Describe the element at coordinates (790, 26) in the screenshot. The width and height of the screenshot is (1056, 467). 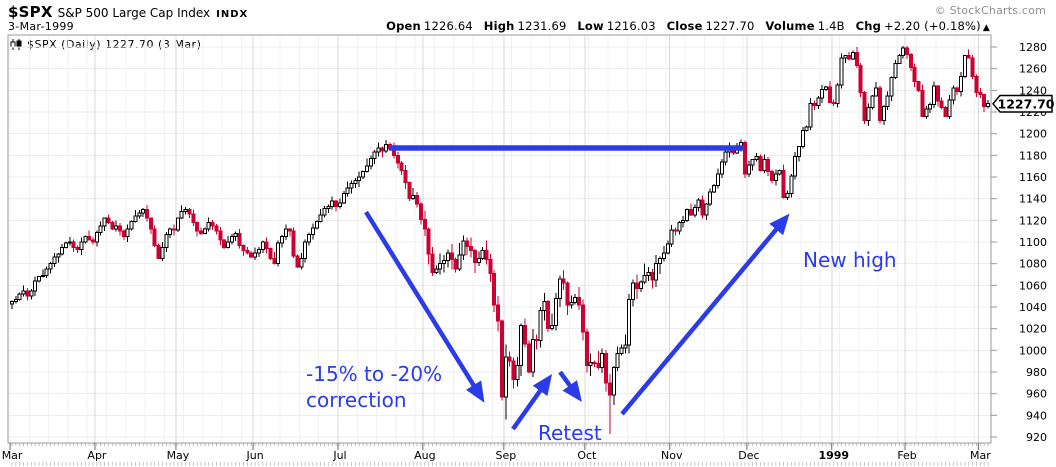
I see `volume-label: Volume` at that location.